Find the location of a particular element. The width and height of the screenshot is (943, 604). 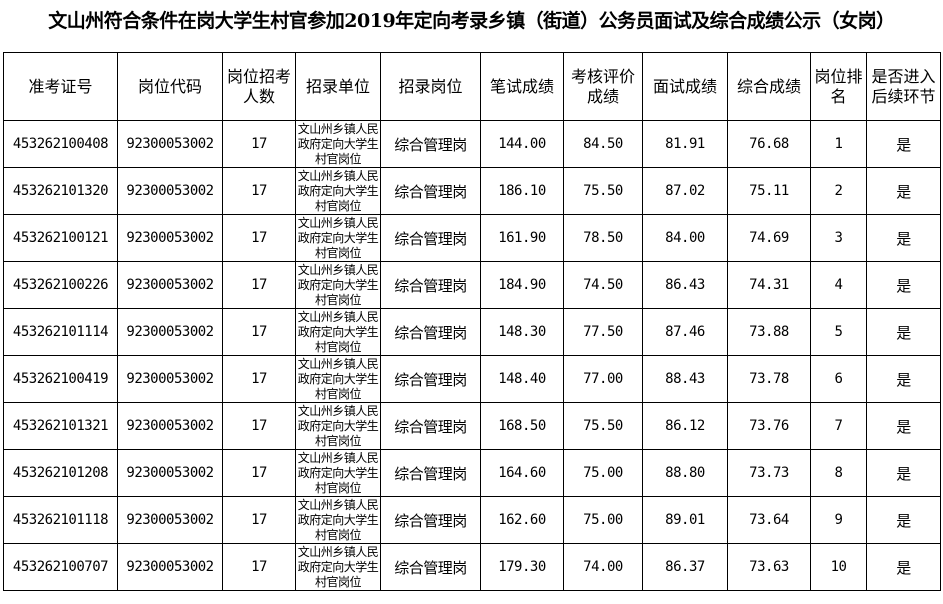

cell-exam-id: 453262100121 is located at coordinates (60, 238).